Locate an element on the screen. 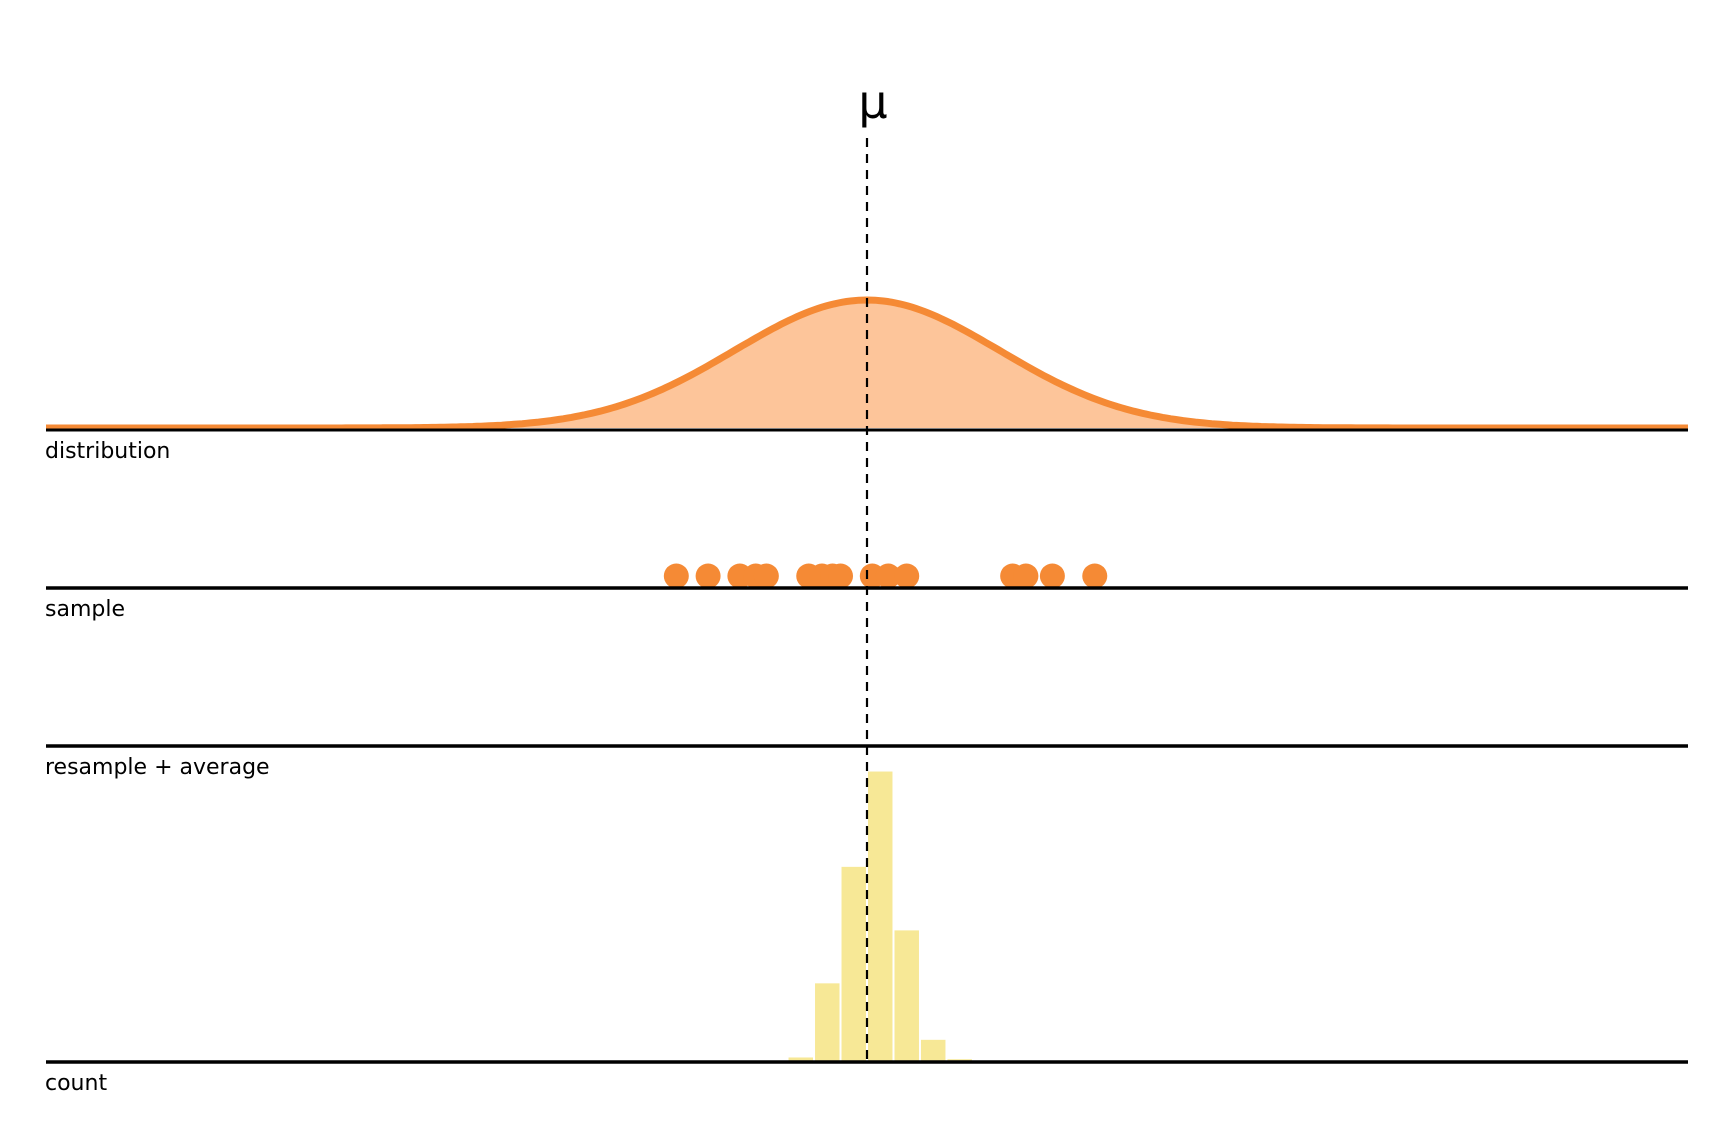 The width and height of the screenshot is (1732, 1138). resample-label: resample + average is located at coordinates (157, 767).